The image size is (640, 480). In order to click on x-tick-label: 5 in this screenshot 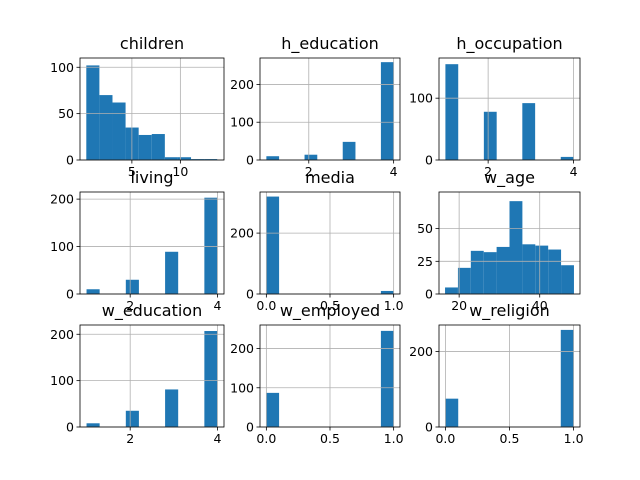, I will do `click(132, 171)`.